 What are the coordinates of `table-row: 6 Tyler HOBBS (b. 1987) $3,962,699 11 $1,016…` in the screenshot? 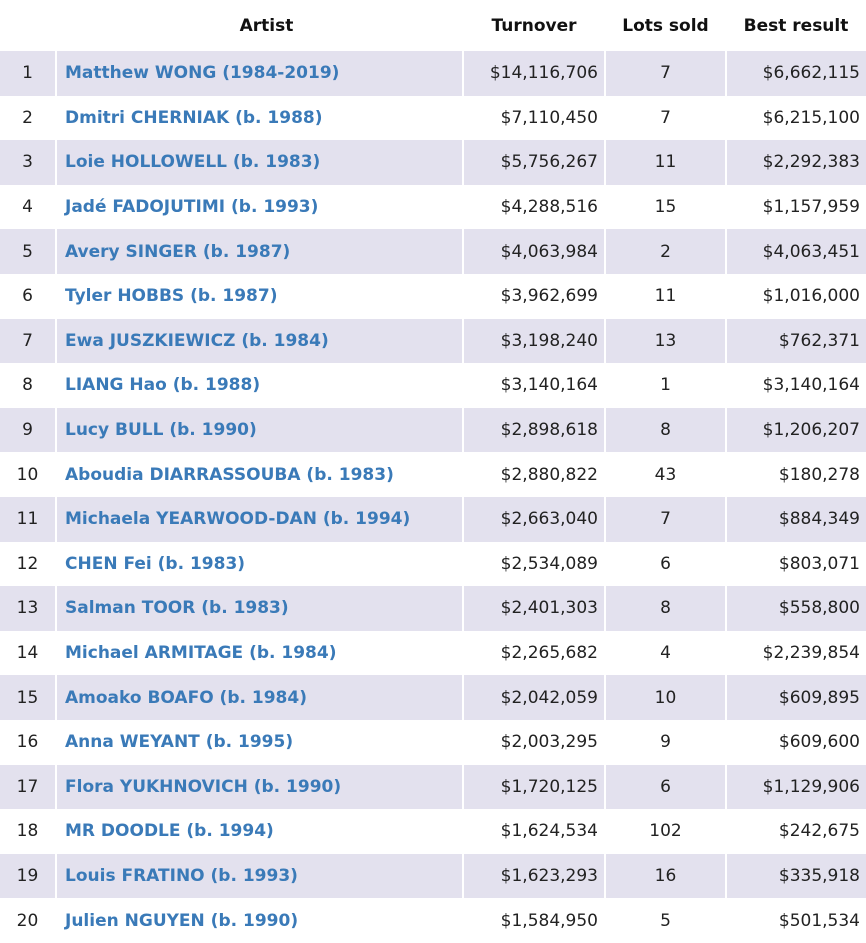 It's located at (433, 296).